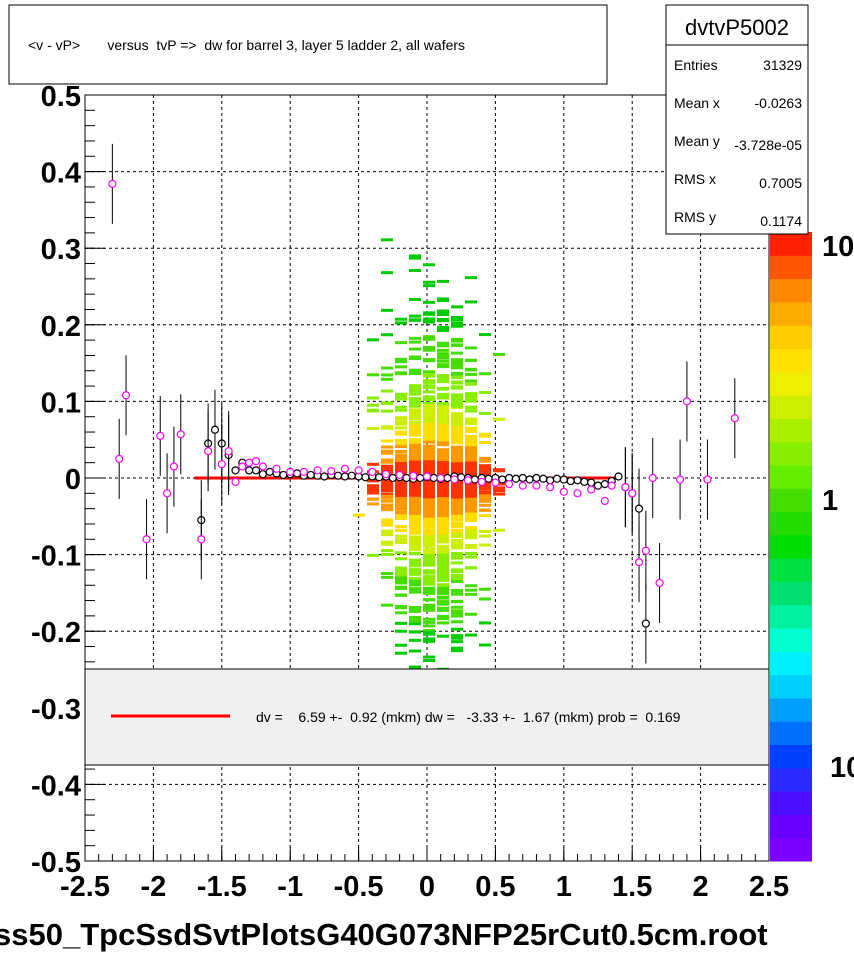 The height and width of the screenshot is (957, 854). Describe the element at coordinates (429, 454) in the screenshot. I see `density-cells` at that location.